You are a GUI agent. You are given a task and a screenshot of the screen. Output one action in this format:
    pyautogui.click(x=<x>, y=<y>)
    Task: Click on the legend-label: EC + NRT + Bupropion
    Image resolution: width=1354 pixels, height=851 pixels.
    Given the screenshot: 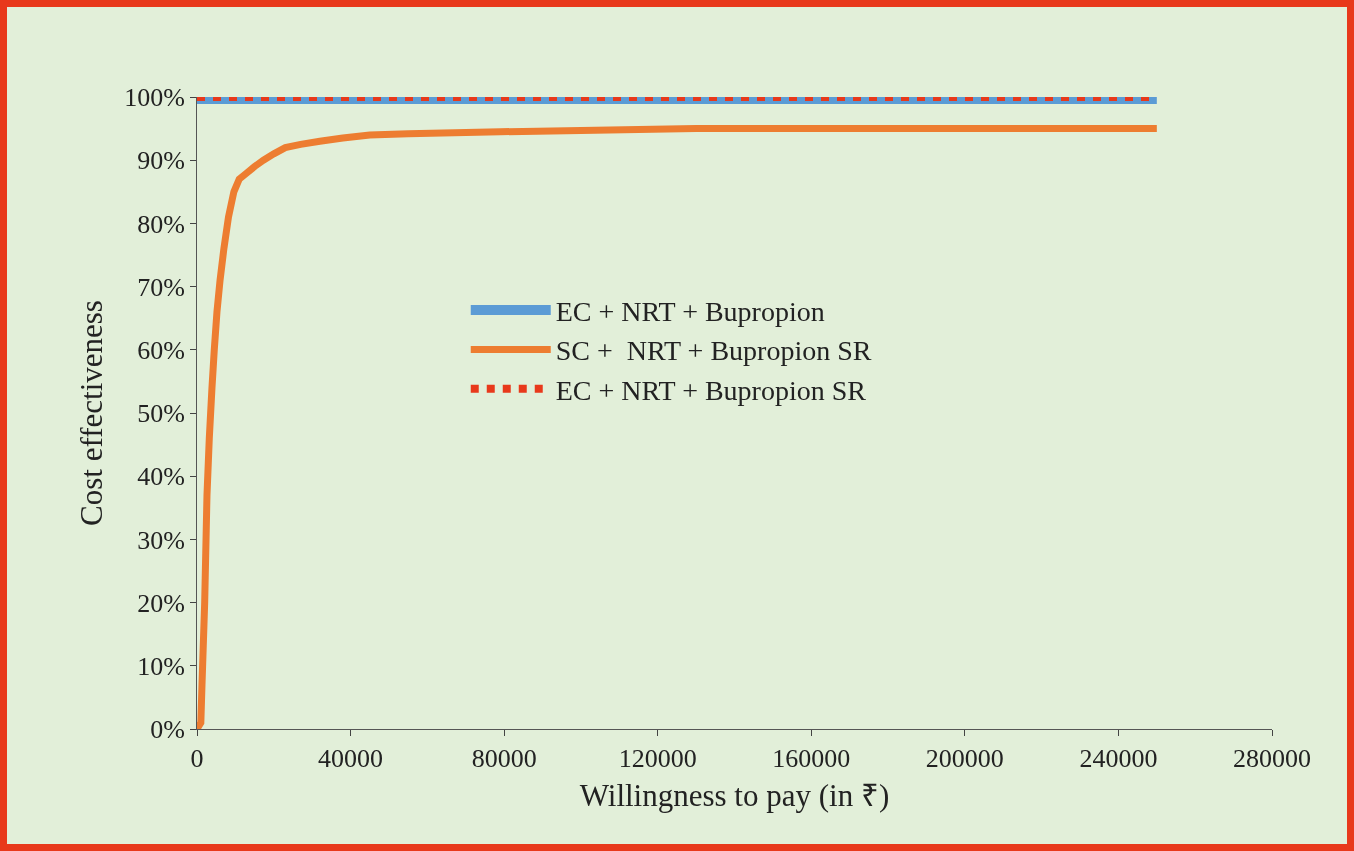 What is the action you would take?
    pyautogui.click(x=690, y=311)
    